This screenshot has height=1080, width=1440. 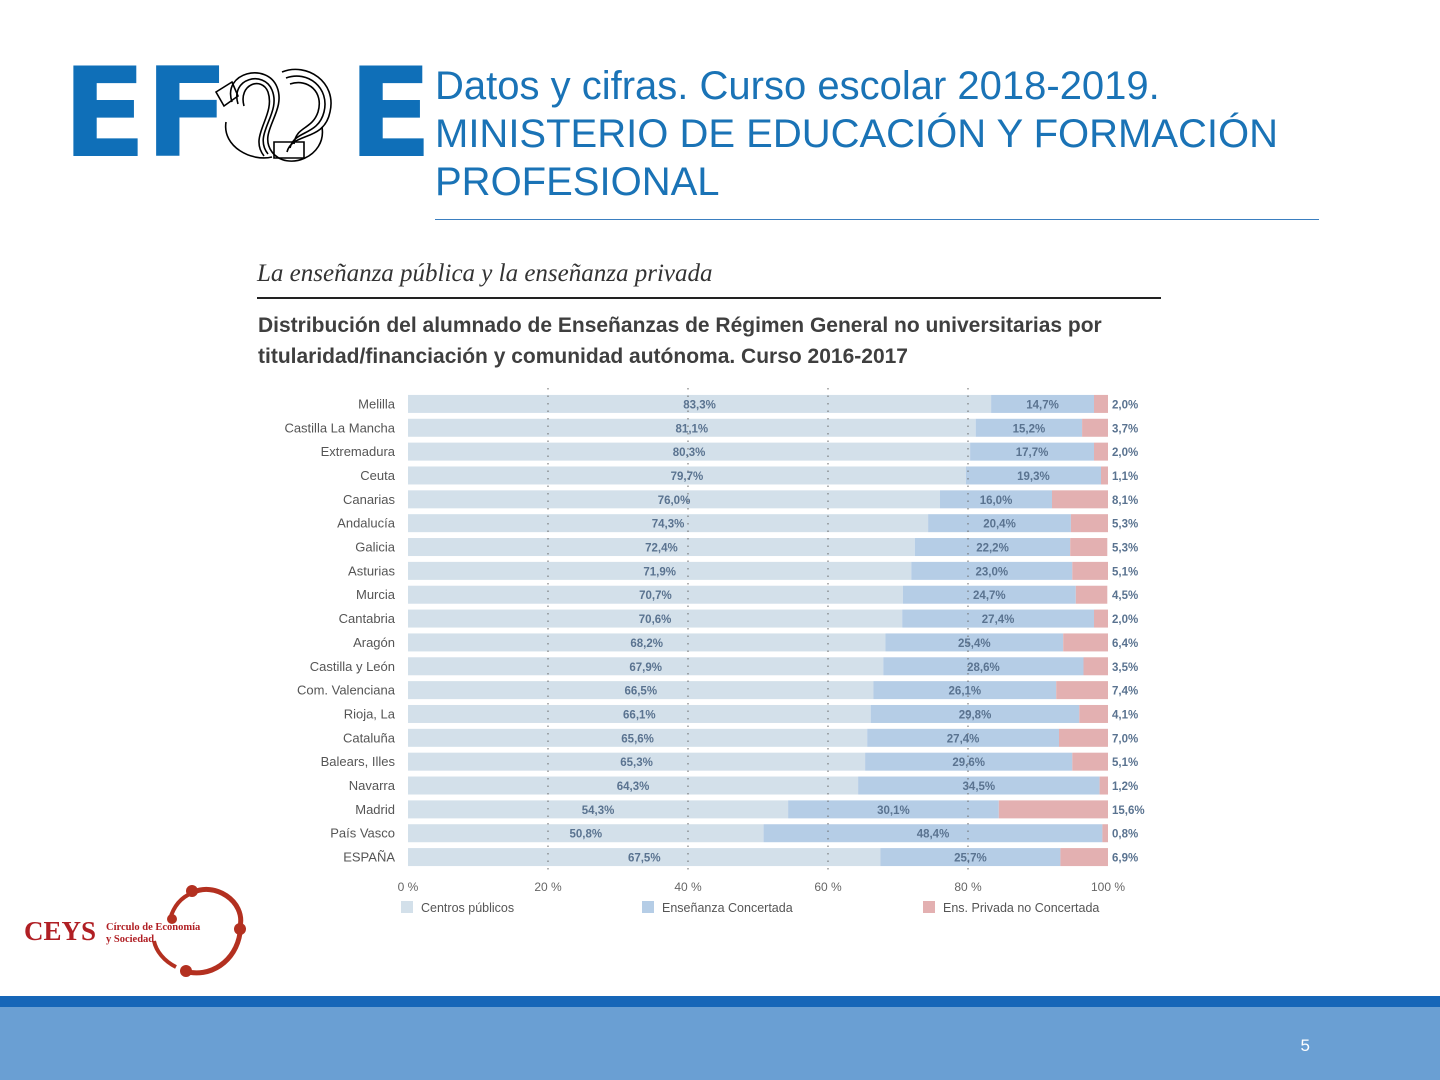 What do you see at coordinates (247, 114) in the screenshot?
I see `efqe-logo: EF E` at bounding box center [247, 114].